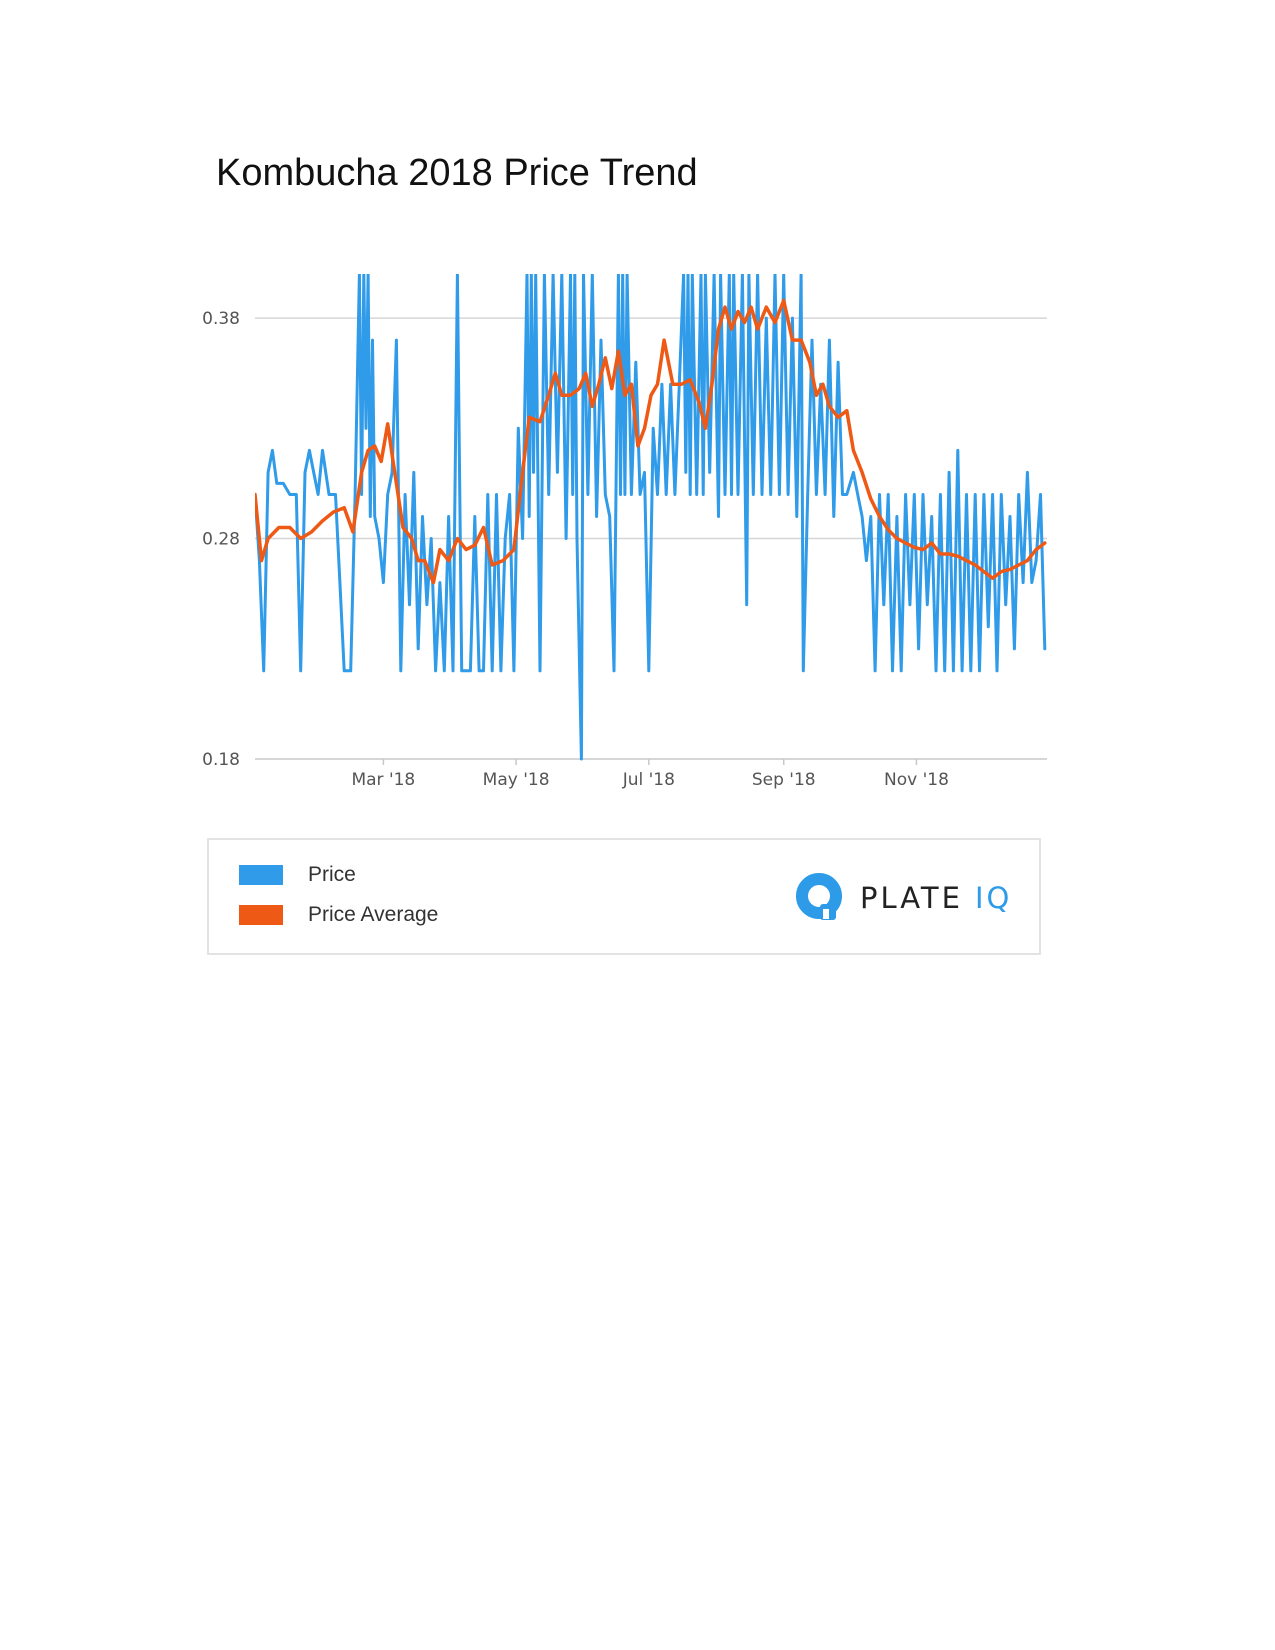 The height and width of the screenshot is (1650, 1275). I want to click on x-tick-label: May '18, so click(516, 780).